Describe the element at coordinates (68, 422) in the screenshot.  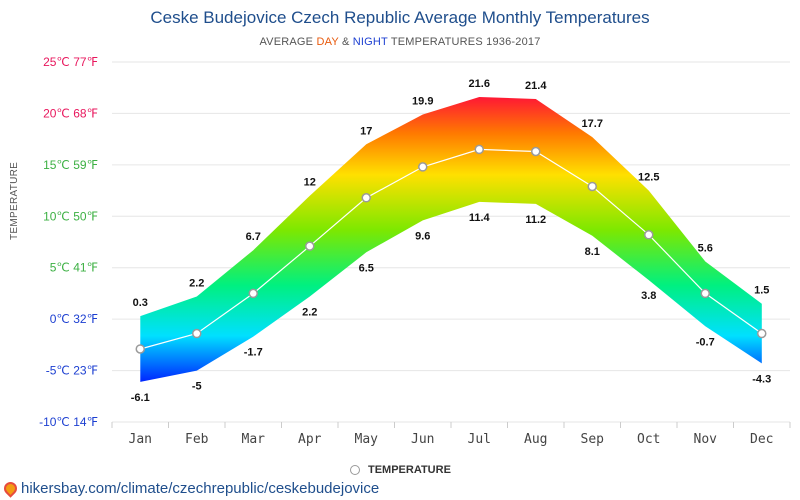
I see `y-tick-label: -10℃ 14℉` at that location.